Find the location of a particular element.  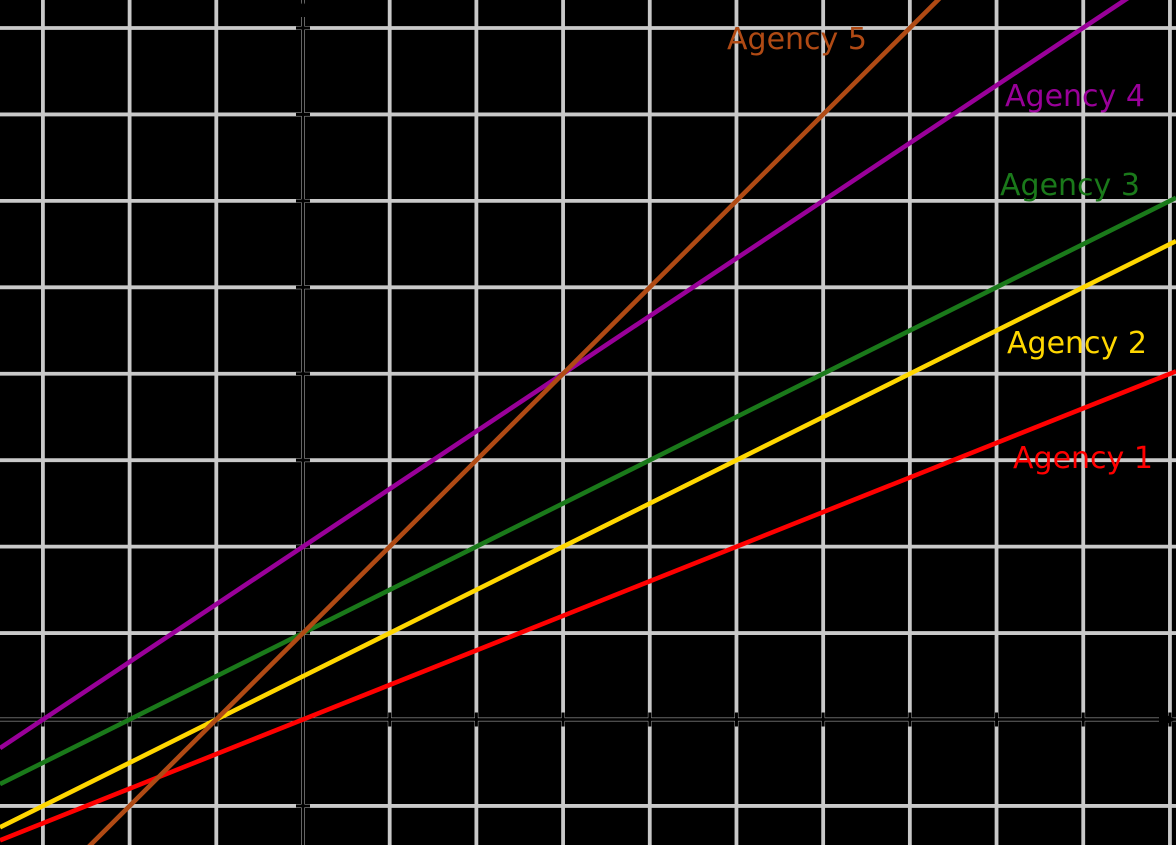

y-axis-arrowhead is located at coordinates (302, 8).